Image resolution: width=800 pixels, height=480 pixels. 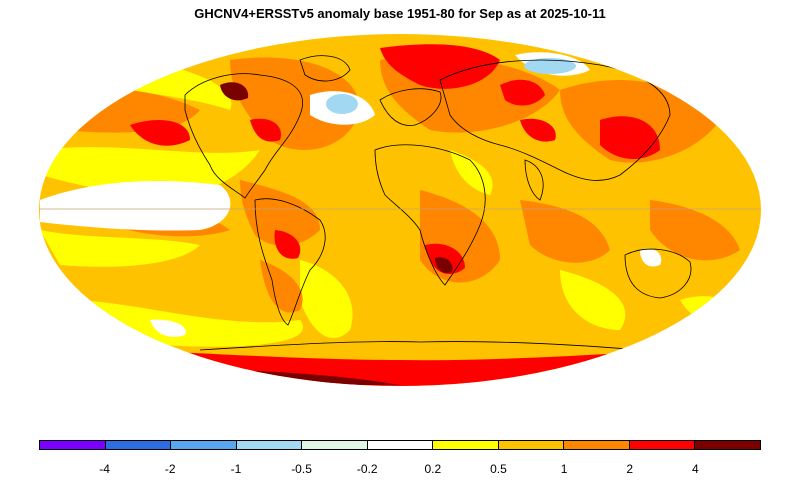 I want to click on coastline-europe, so click(x=410, y=107).